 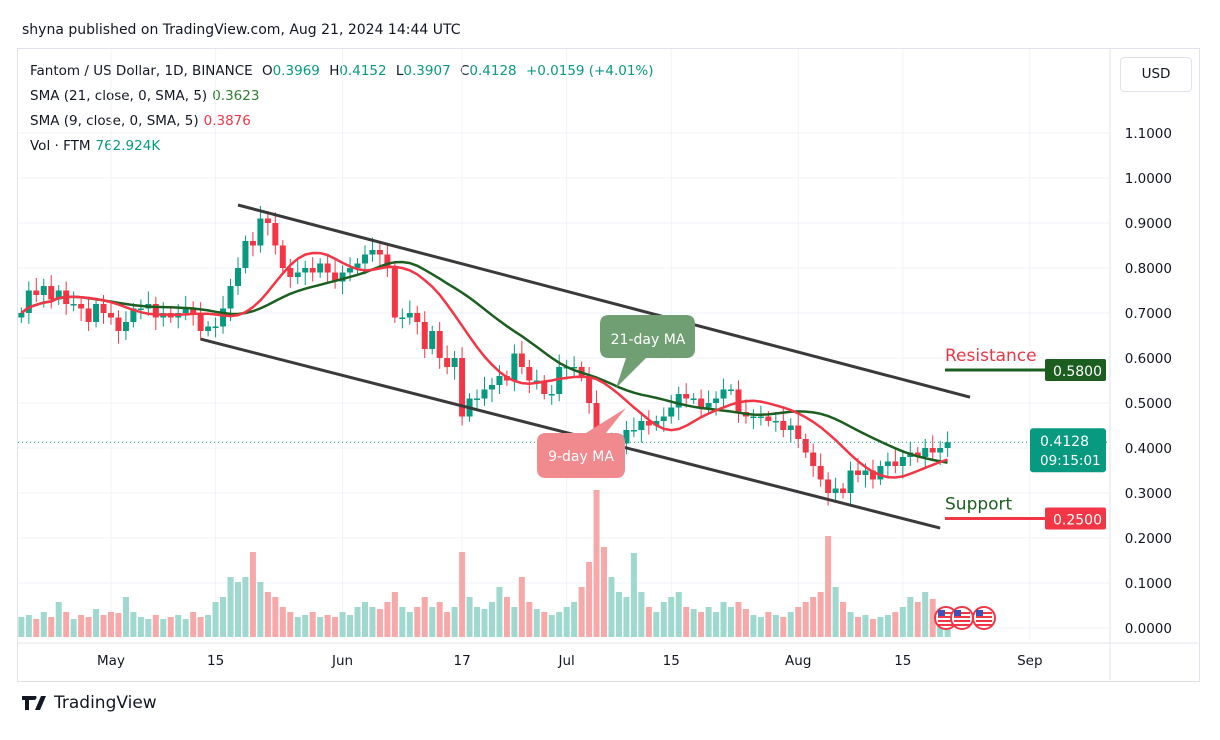 I want to click on sma21-label: SMA (21, close, 0, SMA, 5), so click(x=119, y=96).